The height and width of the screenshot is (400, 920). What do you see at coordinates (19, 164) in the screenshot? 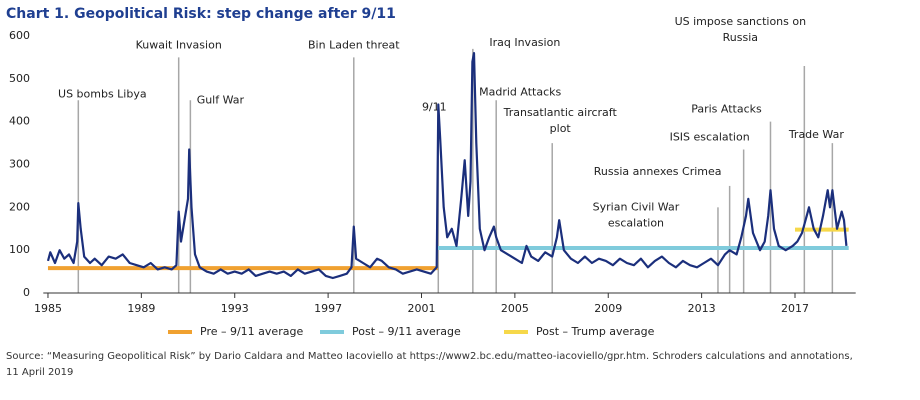
I see `y-tick-label: 300` at bounding box center [19, 164].